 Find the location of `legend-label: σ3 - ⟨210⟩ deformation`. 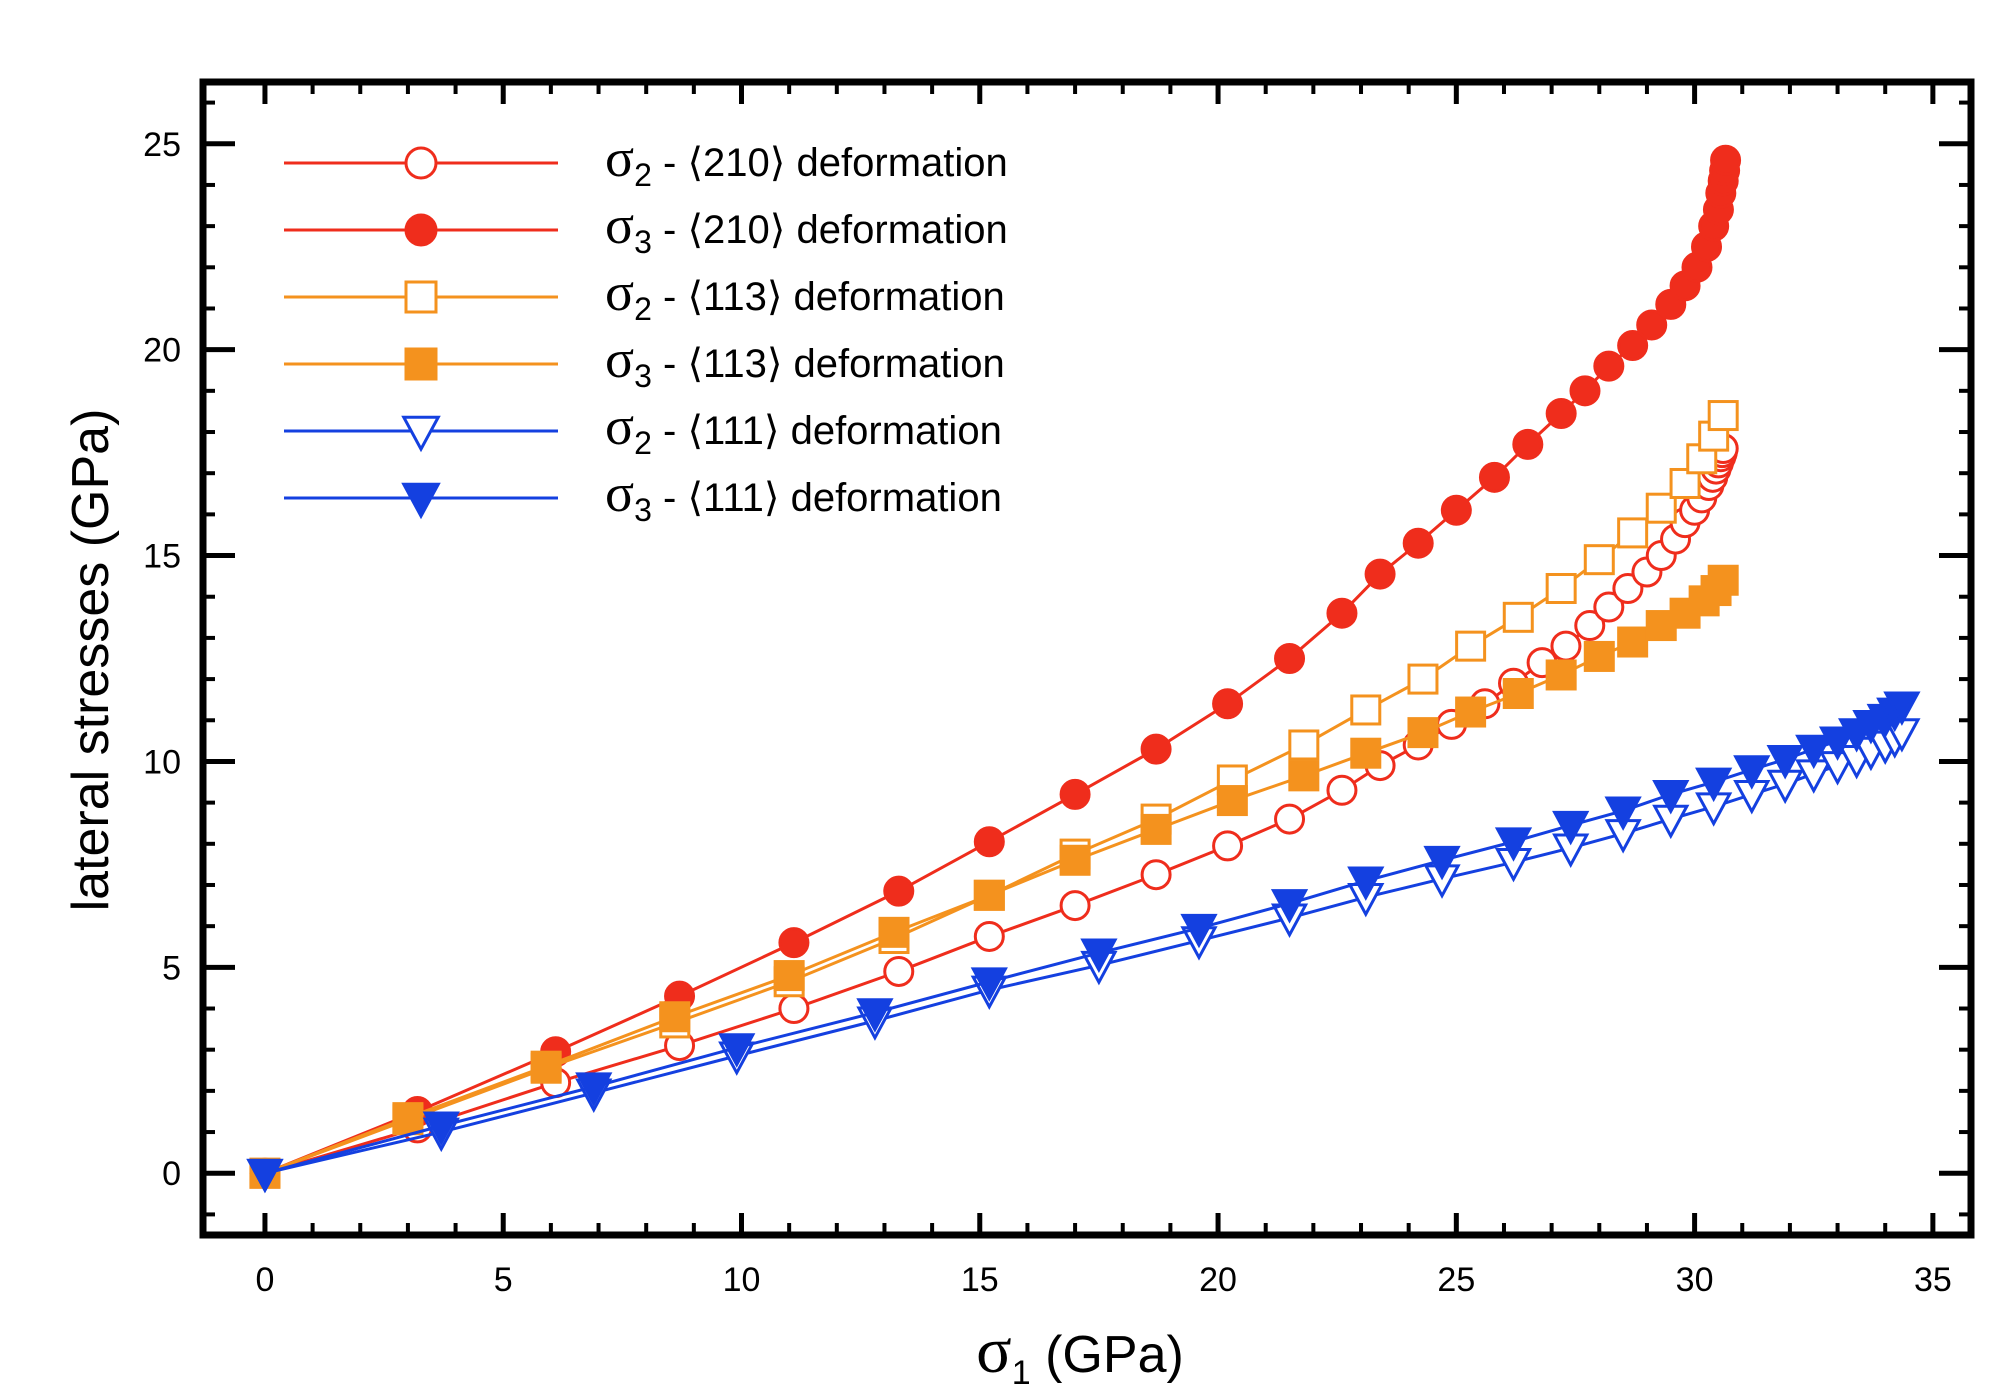

legend-label: σ3 - ⟨210⟩ deformation is located at coordinates (806, 227).